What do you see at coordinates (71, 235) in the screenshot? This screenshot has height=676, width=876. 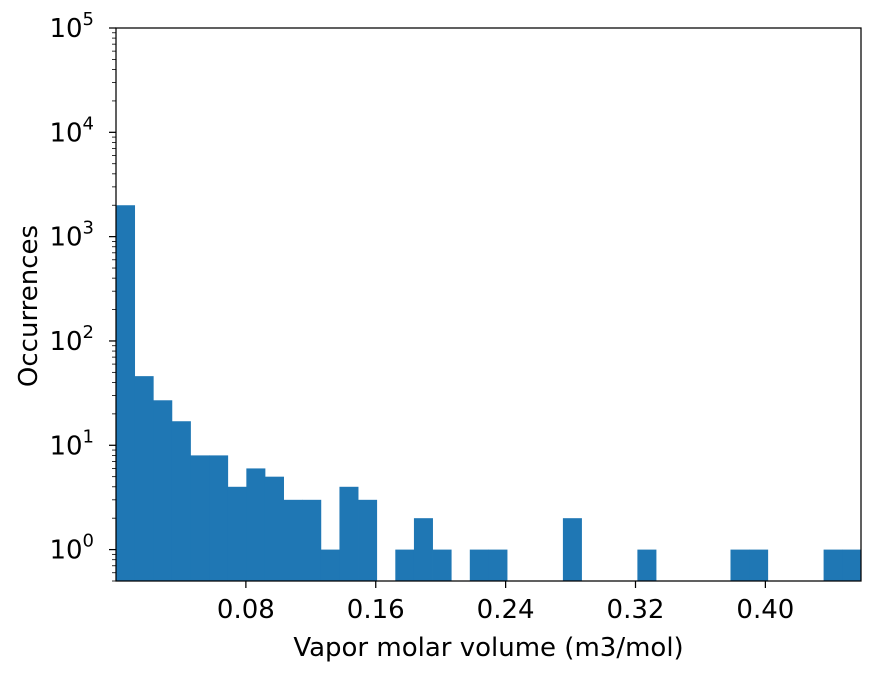 I see `y-tick-label: 10³` at bounding box center [71, 235].